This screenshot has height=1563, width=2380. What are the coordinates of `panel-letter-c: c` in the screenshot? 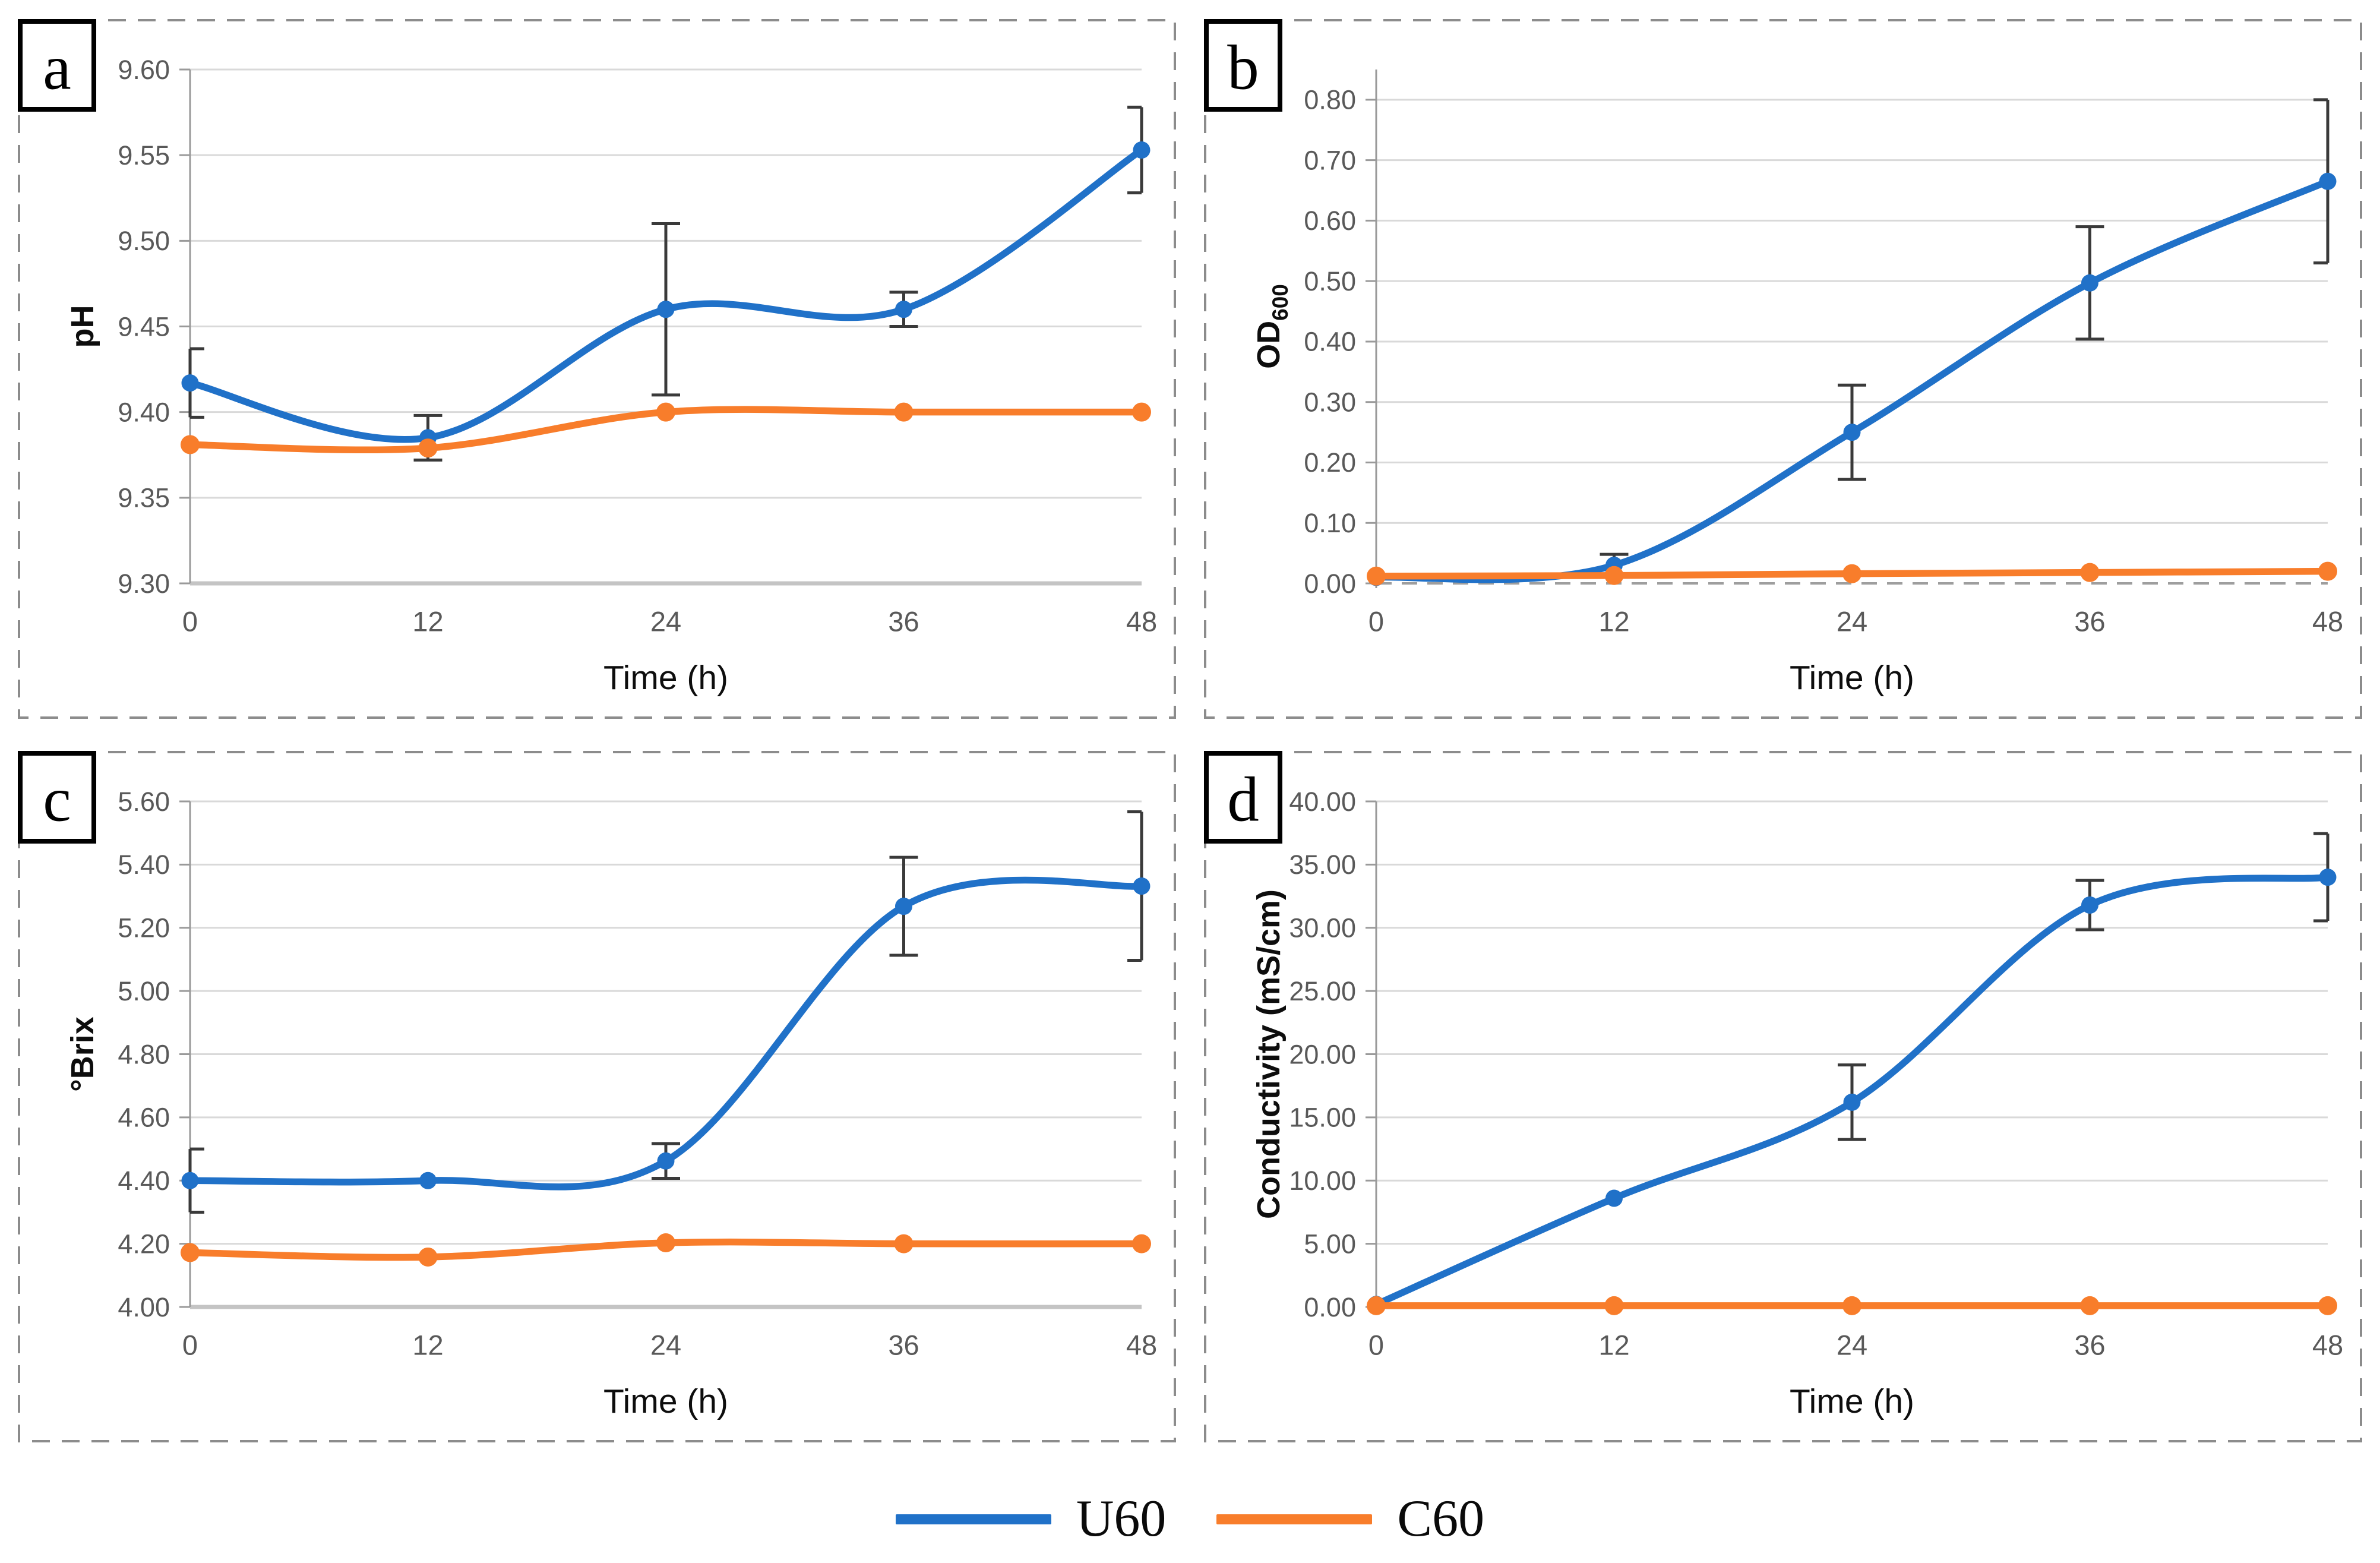 It's located at (57, 800).